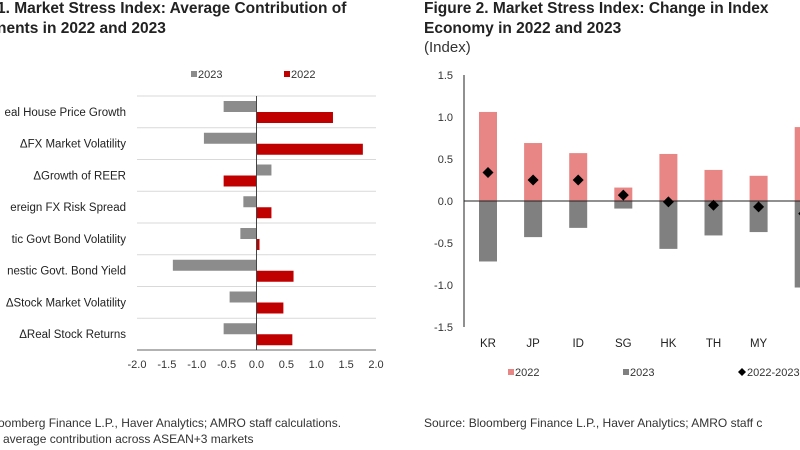  I want to click on x-tick-label: JP, so click(533, 344).